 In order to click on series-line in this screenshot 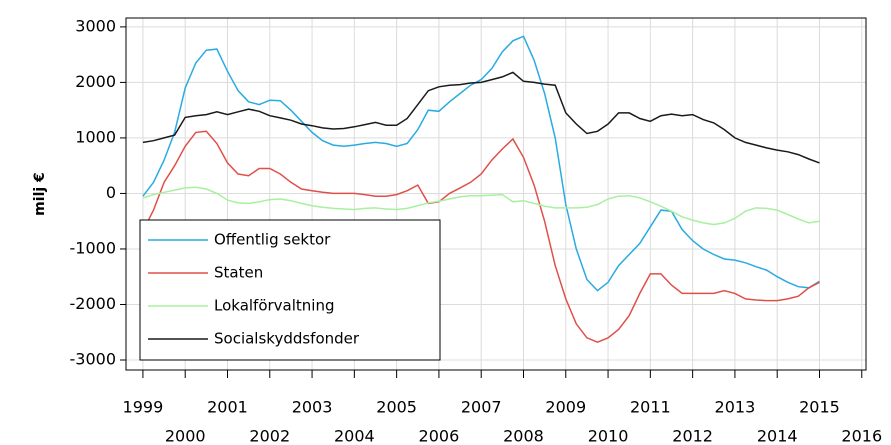, I will do `click(481, 206)`.